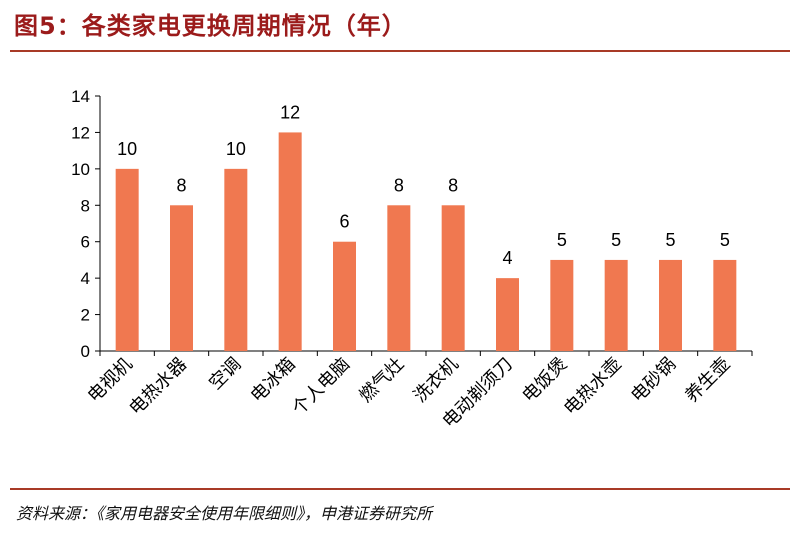  What do you see at coordinates (85, 242) in the screenshot?
I see `y-tick-label: 6` at bounding box center [85, 242].